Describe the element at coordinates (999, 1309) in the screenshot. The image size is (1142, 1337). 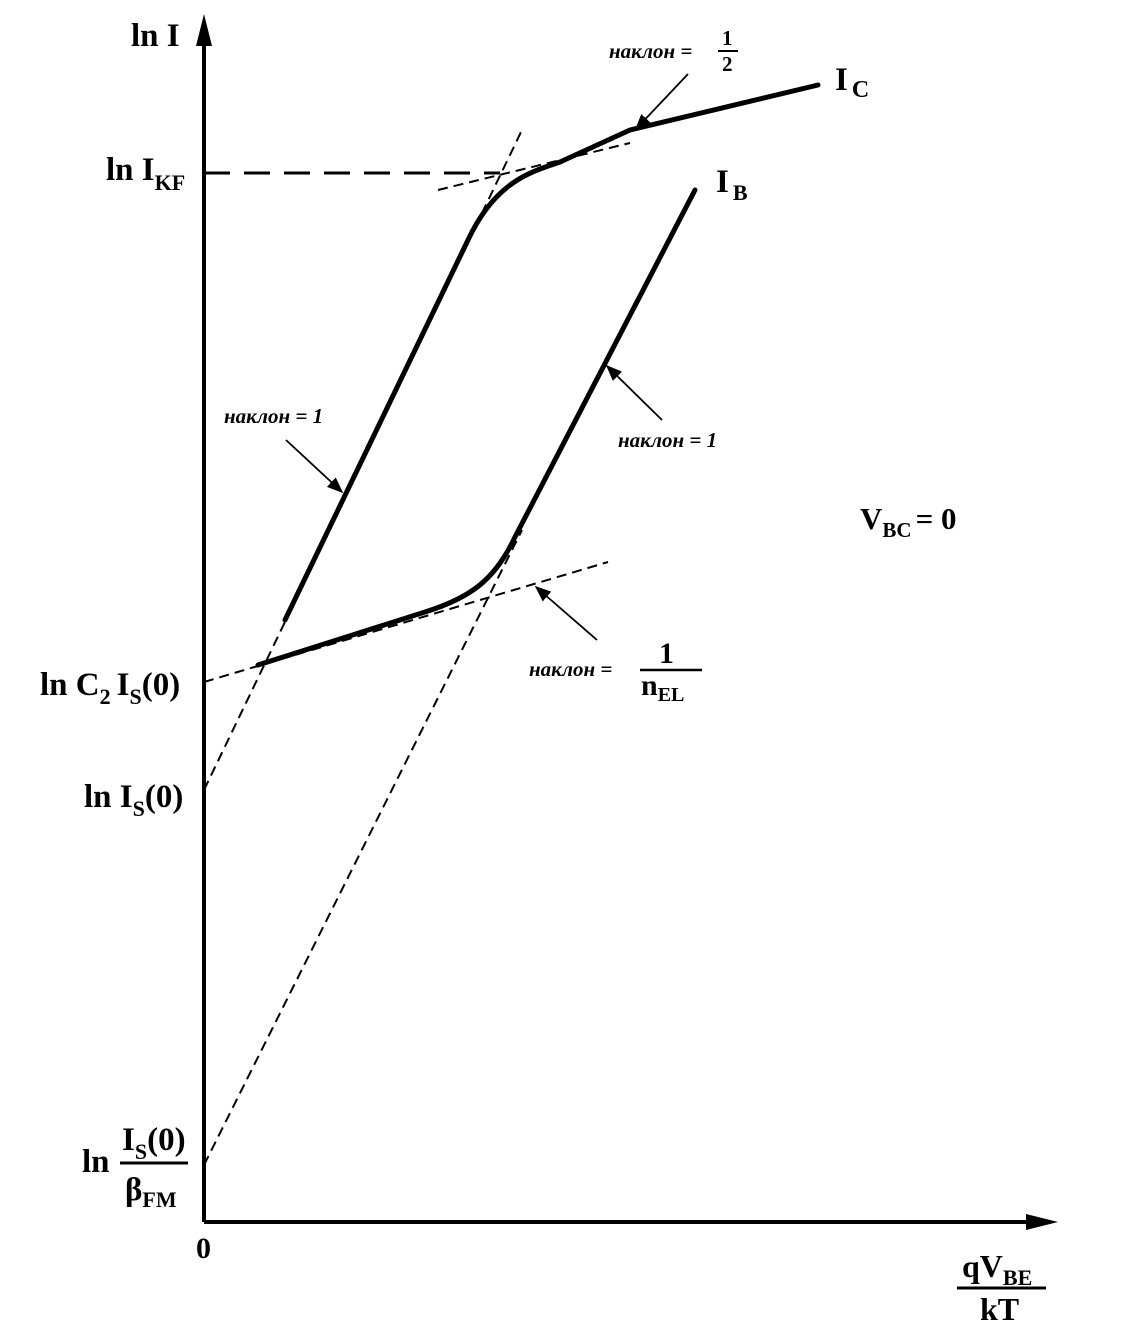
I see `x-axis-label-denominator: kT` at that location.